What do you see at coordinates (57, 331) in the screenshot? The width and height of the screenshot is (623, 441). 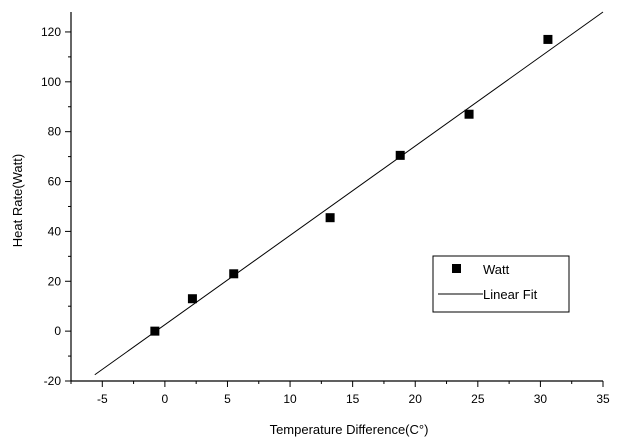 I see `y-tick-label: 0` at bounding box center [57, 331].